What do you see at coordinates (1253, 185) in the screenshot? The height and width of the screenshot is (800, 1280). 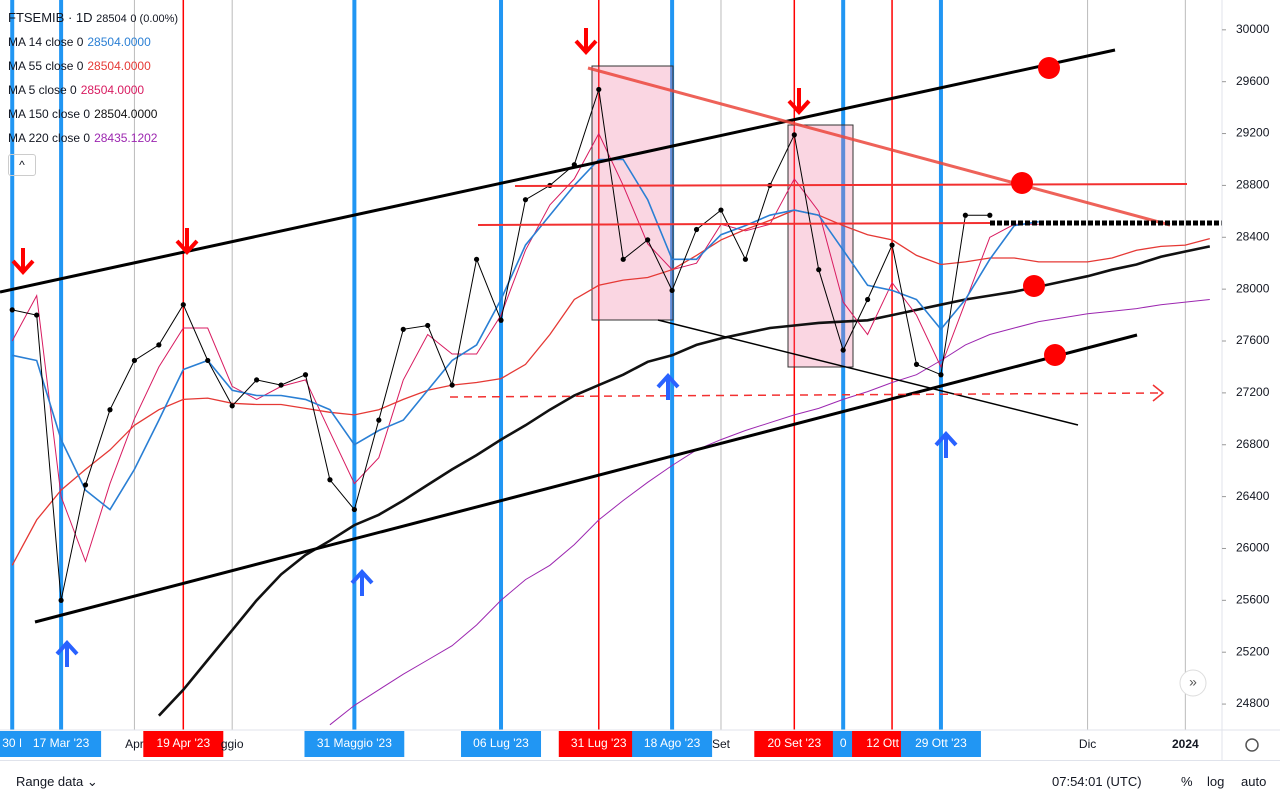 I see `y-tick-label: 28800` at bounding box center [1253, 185].